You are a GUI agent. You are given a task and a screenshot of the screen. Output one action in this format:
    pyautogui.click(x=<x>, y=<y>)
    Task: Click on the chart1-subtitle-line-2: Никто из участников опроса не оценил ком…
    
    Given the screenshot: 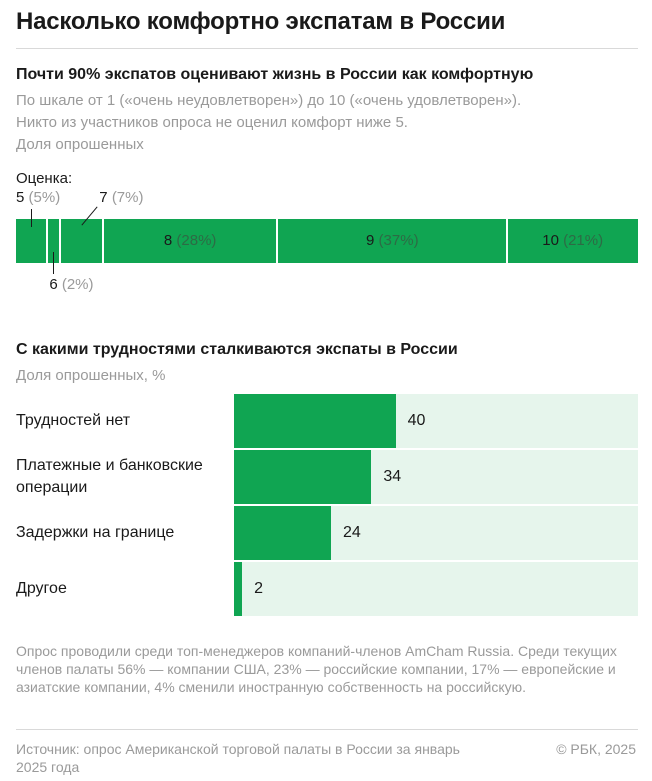 What is the action you would take?
    pyautogui.click(x=212, y=122)
    